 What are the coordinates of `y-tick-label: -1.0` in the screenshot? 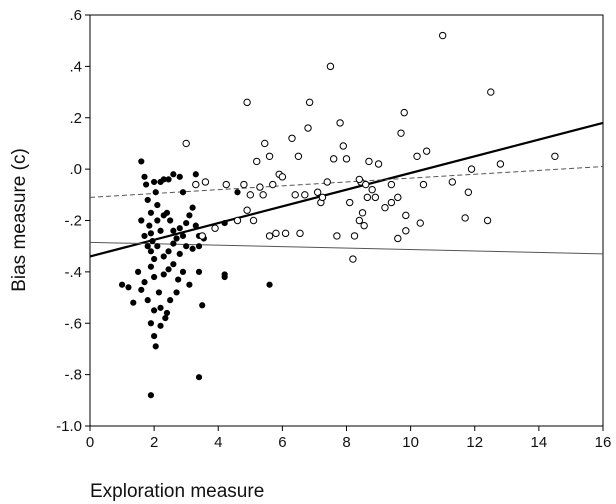 It's located at (69, 426).